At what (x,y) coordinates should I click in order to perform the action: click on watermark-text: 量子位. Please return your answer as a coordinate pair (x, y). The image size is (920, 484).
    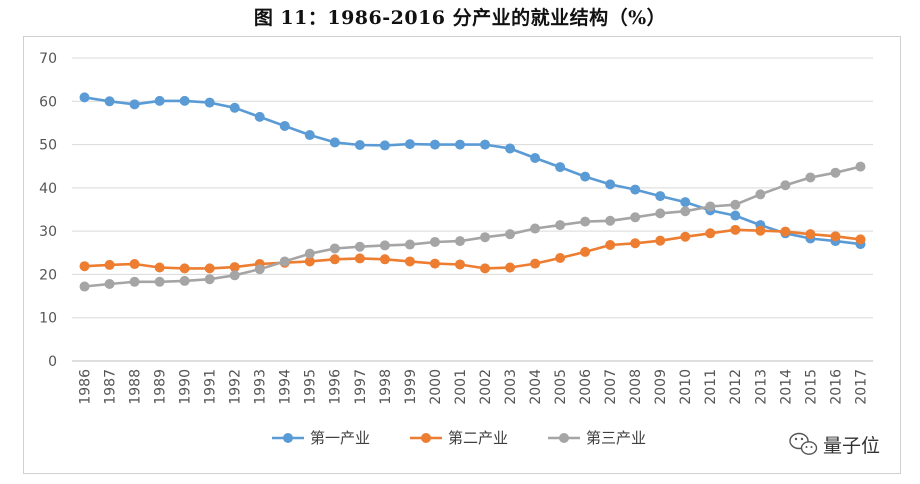
    Looking at the image, I should click on (851, 446).